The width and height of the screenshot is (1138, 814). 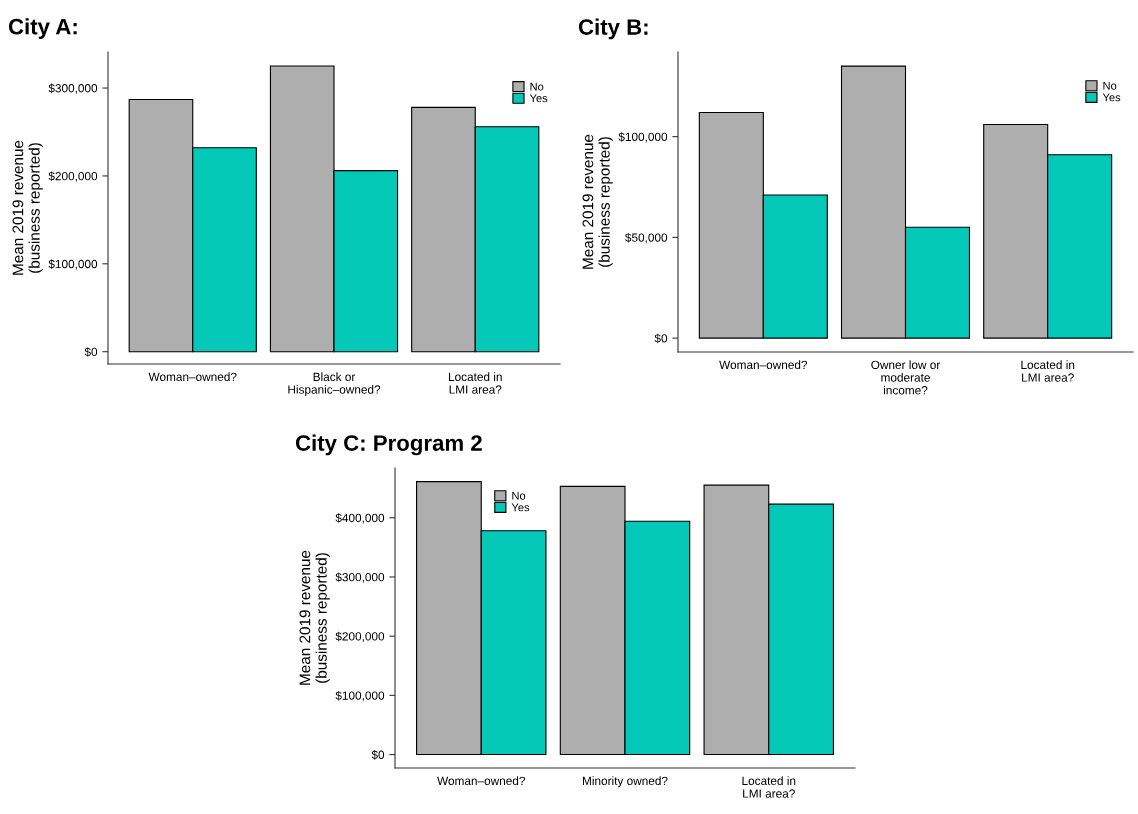 I want to click on chart-title: City C: Program 2, so click(x=388, y=445).